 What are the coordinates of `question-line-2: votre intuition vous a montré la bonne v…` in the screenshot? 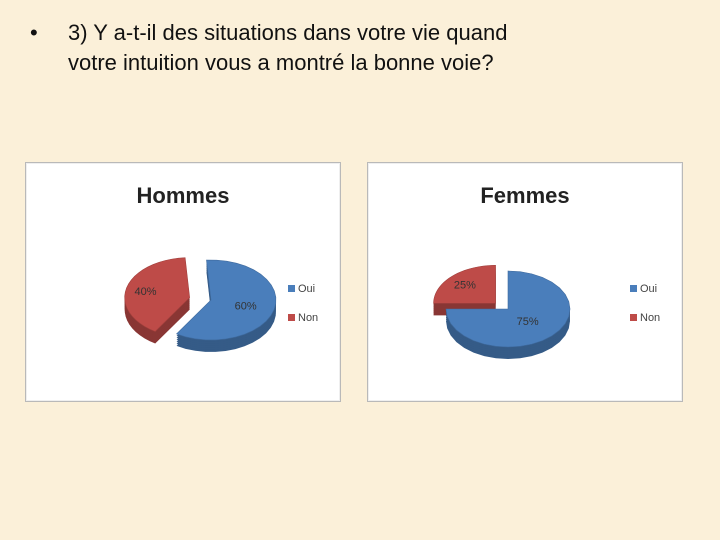 It's located at (281, 62).